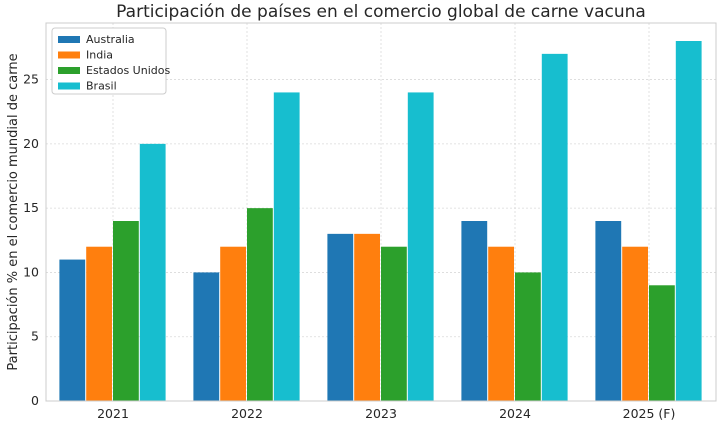  I want to click on bar-australia-2021, so click(72, 330).